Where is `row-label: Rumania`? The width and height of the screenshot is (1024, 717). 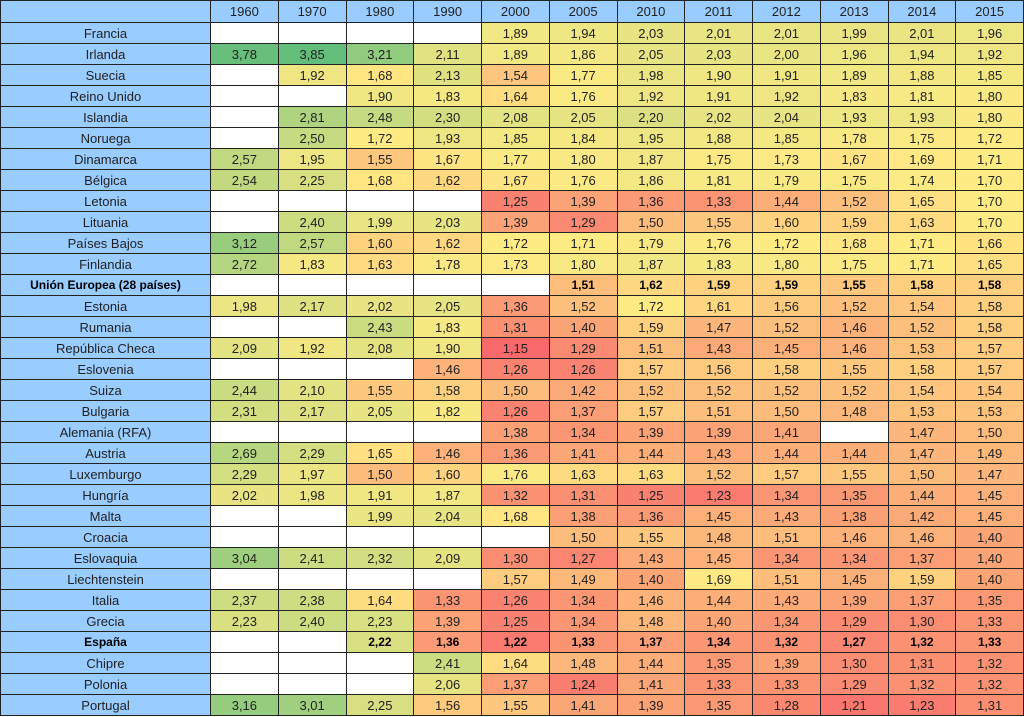 row-label: Rumania is located at coordinates (105, 327).